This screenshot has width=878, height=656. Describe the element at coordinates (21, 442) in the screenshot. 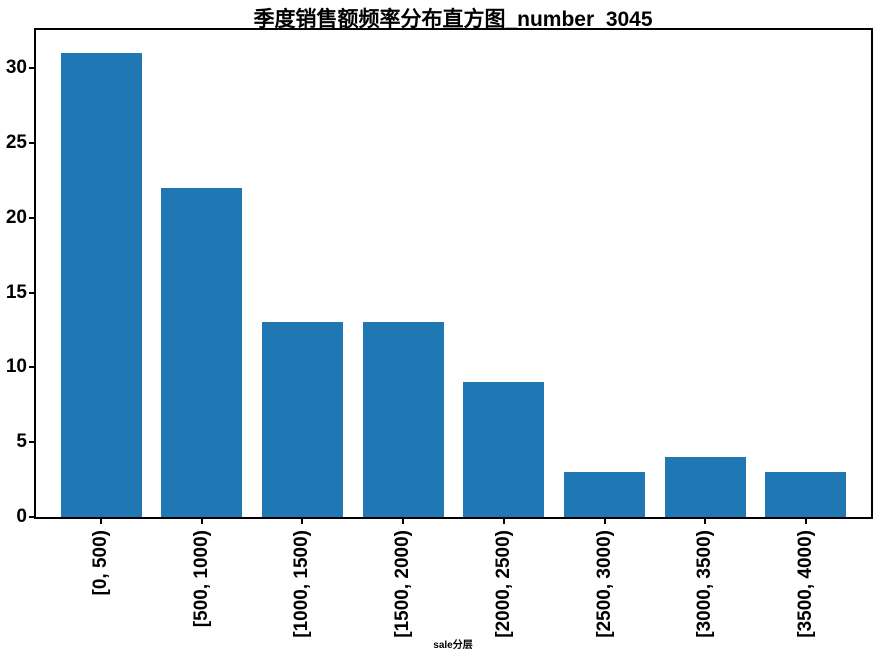

I see `y-tick-label: 5` at that location.